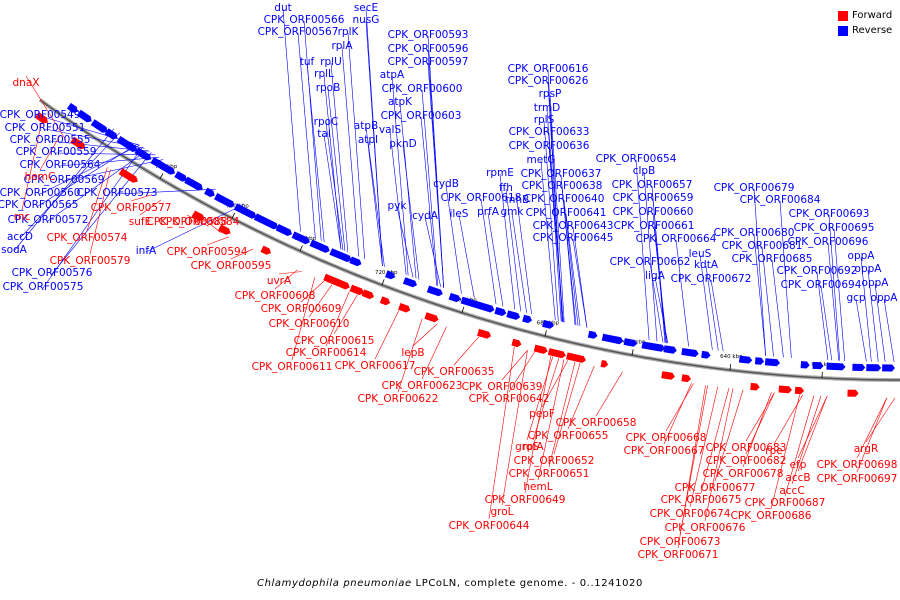 The width and height of the screenshot is (900, 600). I want to click on reverse-gene-label: CPK_ORF00551, so click(45, 128).